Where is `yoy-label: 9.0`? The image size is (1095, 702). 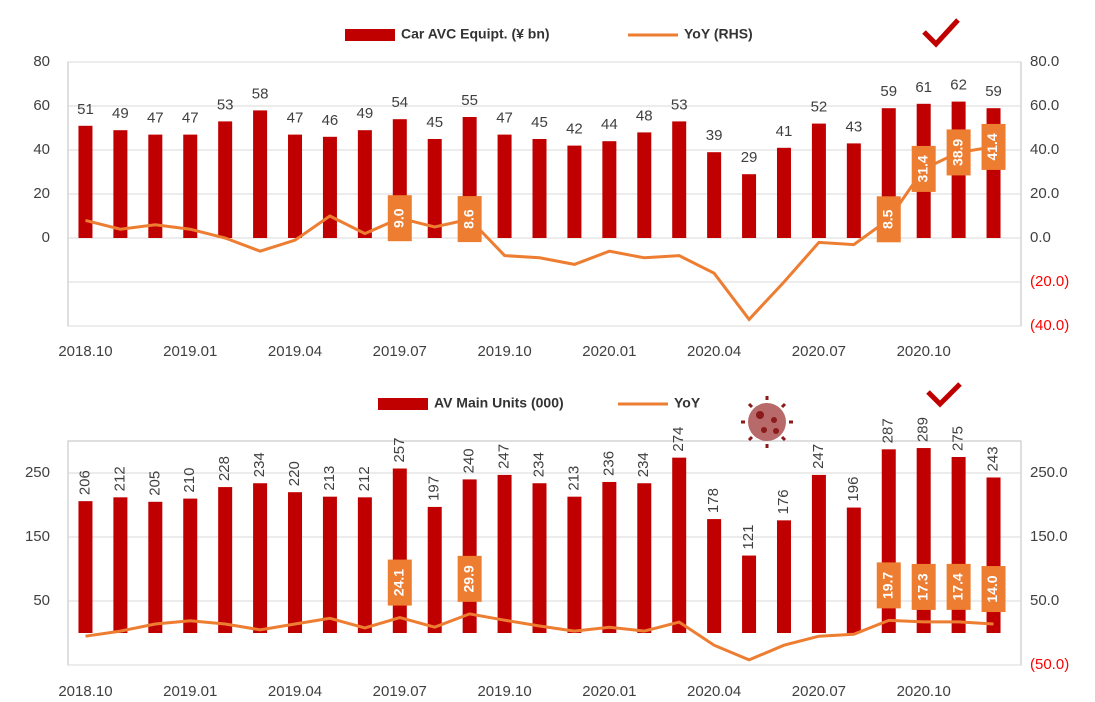
yoy-label: 9.0 is located at coordinates (399, 218).